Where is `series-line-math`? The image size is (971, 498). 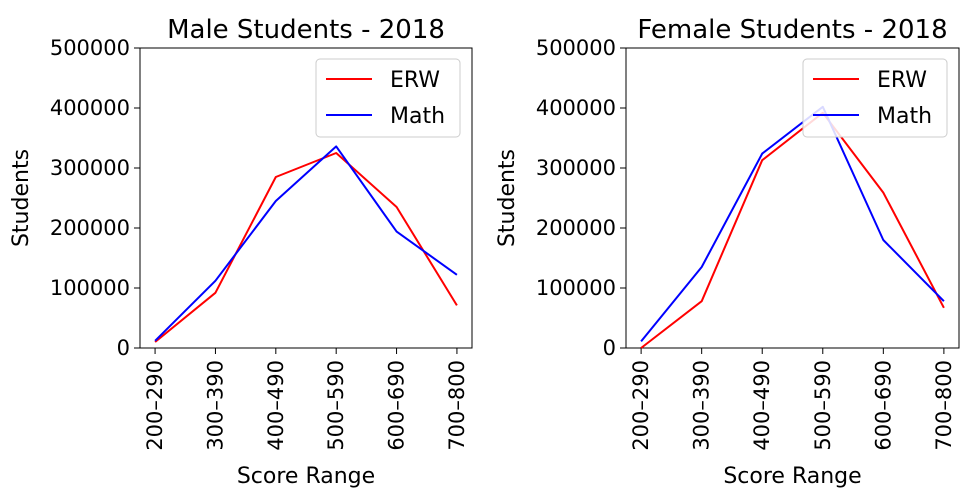
series-line-math is located at coordinates (306, 243).